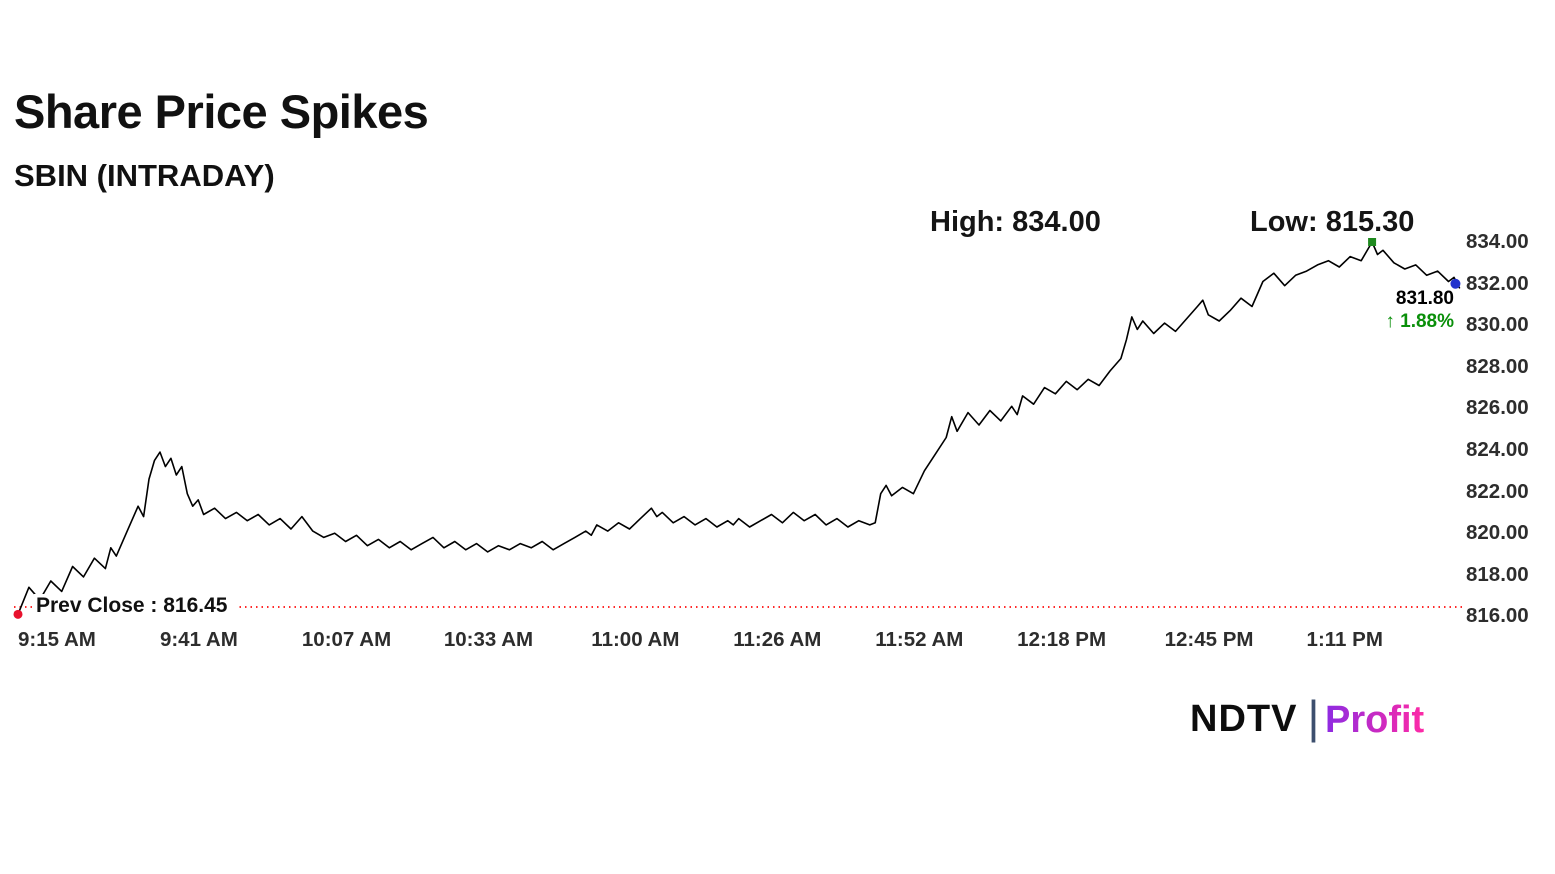  Describe the element at coordinates (919, 639) in the screenshot. I see `x-axis-label: 11:52 AM` at that location.